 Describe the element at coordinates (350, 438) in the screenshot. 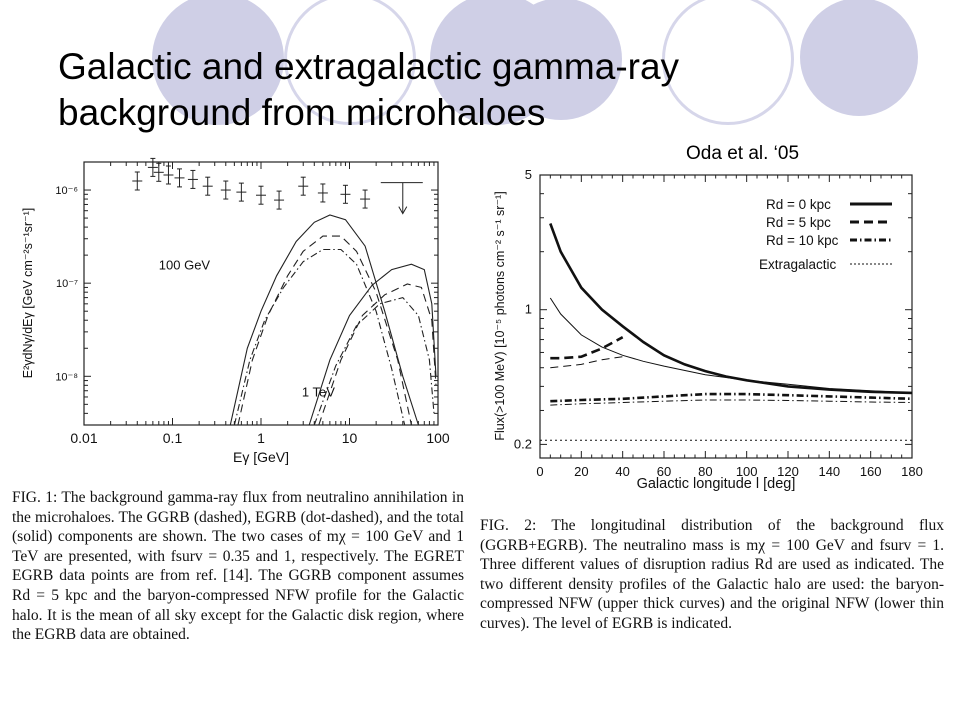

I see `x-tick-label: 10` at that location.